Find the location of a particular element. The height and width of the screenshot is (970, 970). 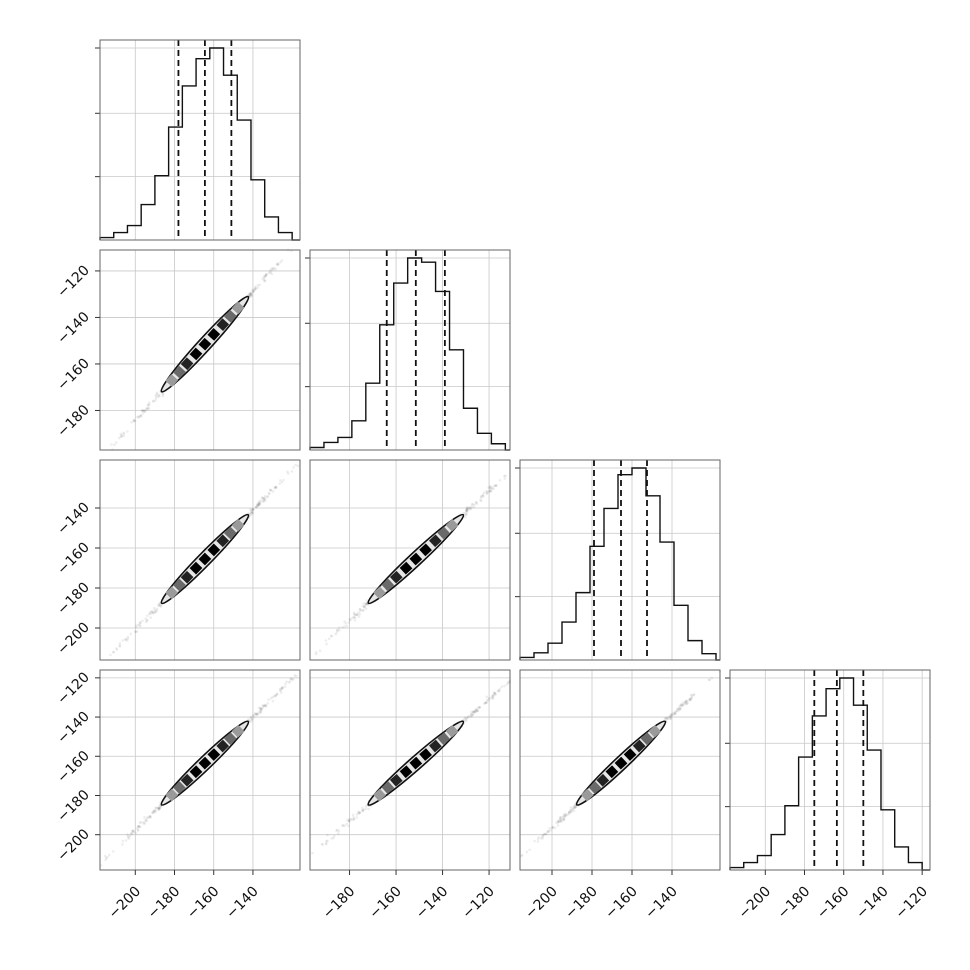

panel-1-0: −180 −160 −140 −120 is located at coordinates (177, 349).